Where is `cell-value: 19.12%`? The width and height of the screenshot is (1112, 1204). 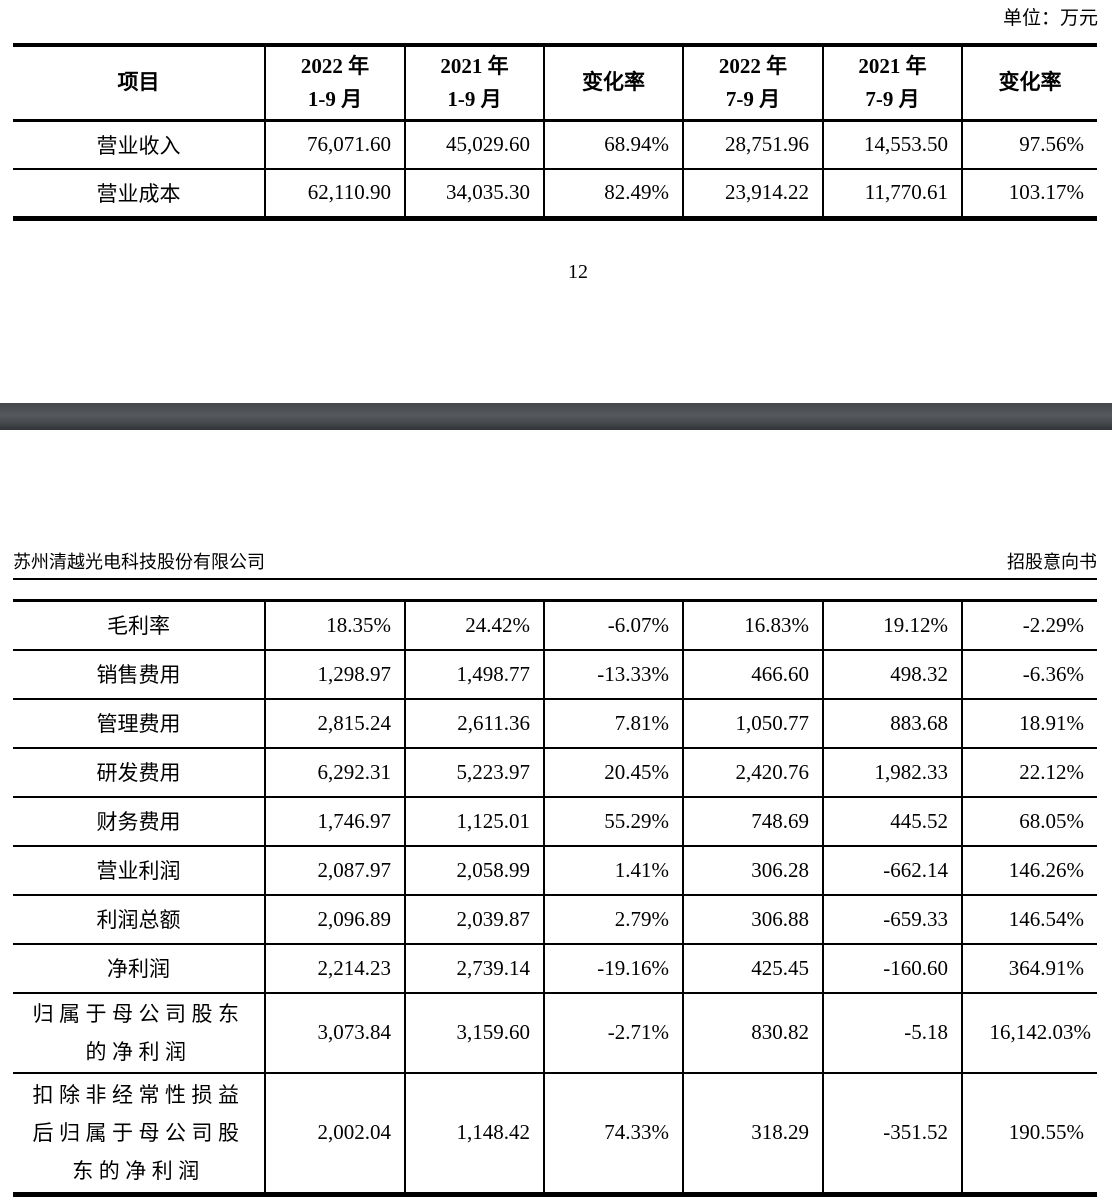
cell-value: 19.12% is located at coordinates (892, 625).